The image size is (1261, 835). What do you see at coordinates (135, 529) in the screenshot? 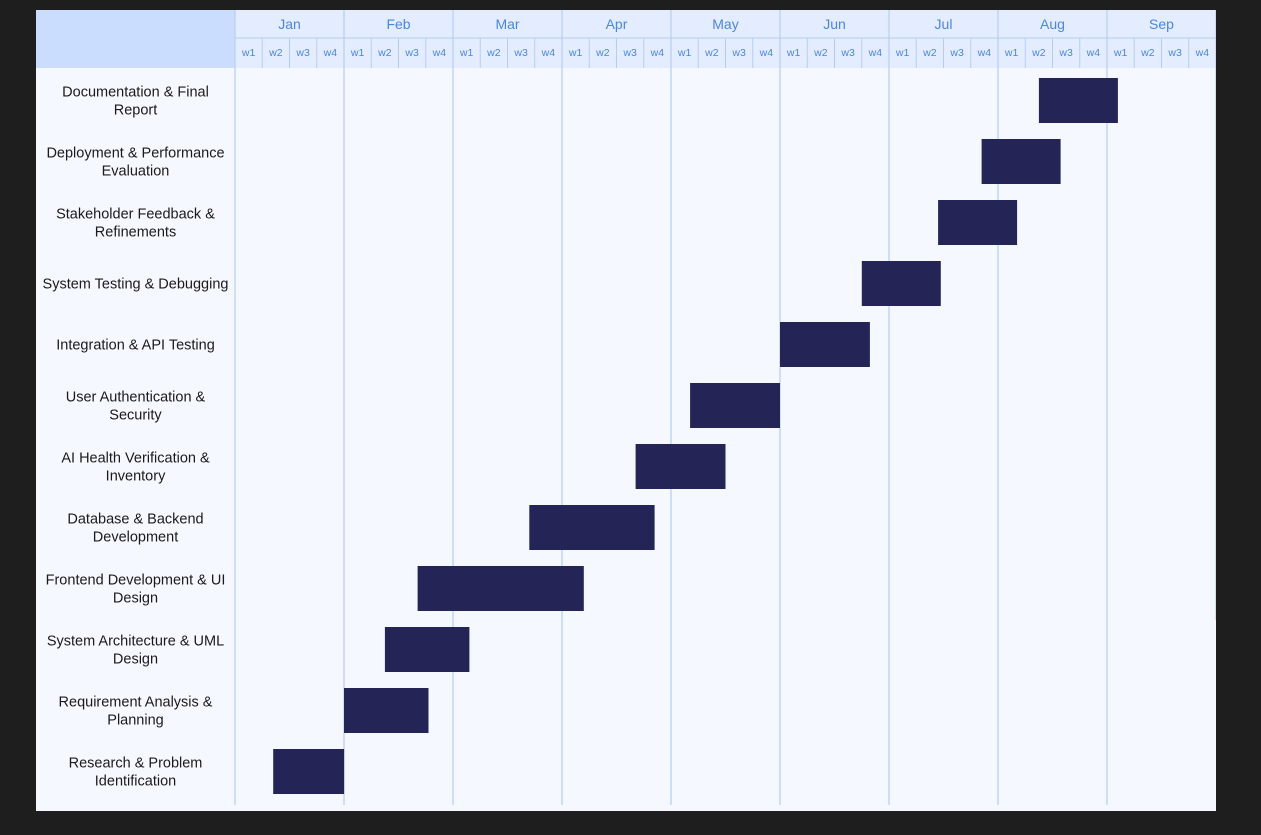
I see `task-label: Database & Backend Development` at bounding box center [135, 529].